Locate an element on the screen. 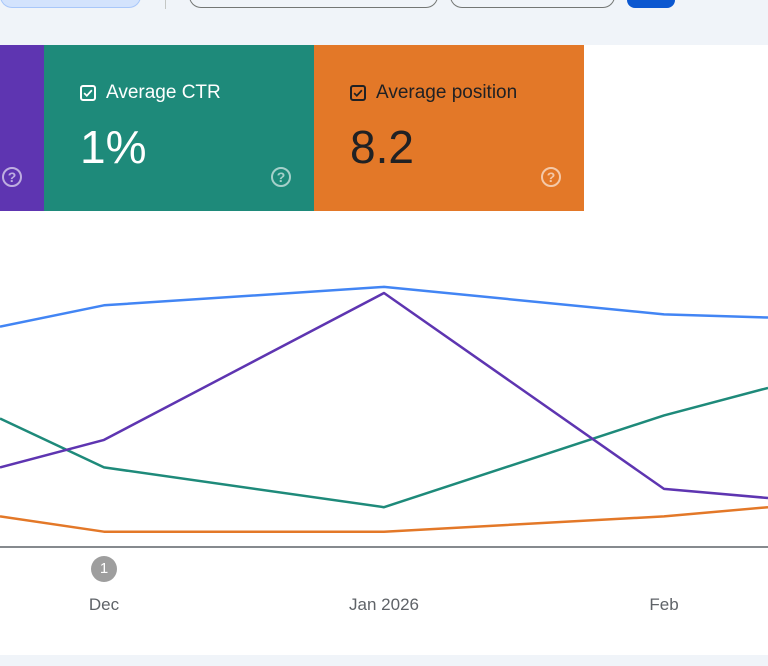 This screenshot has width=768, height=666. card-title: Average CTR is located at coordinates (150, 93).